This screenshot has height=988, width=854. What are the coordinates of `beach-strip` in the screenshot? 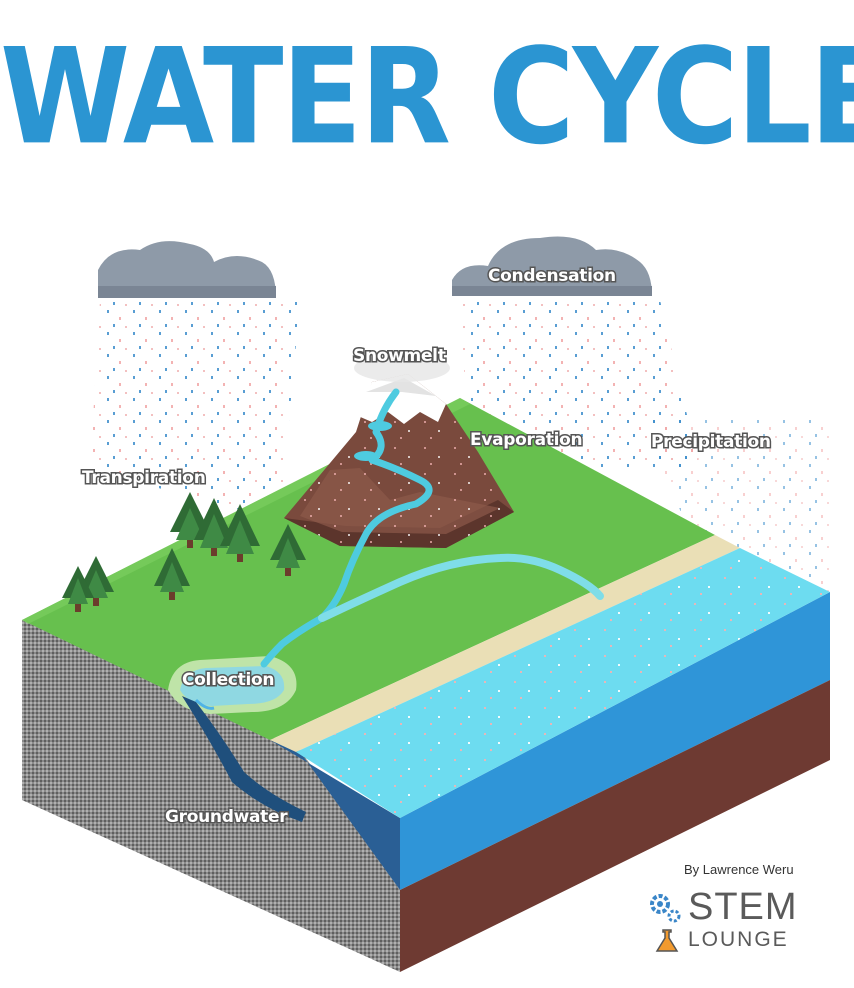 It's located at (505, 643).